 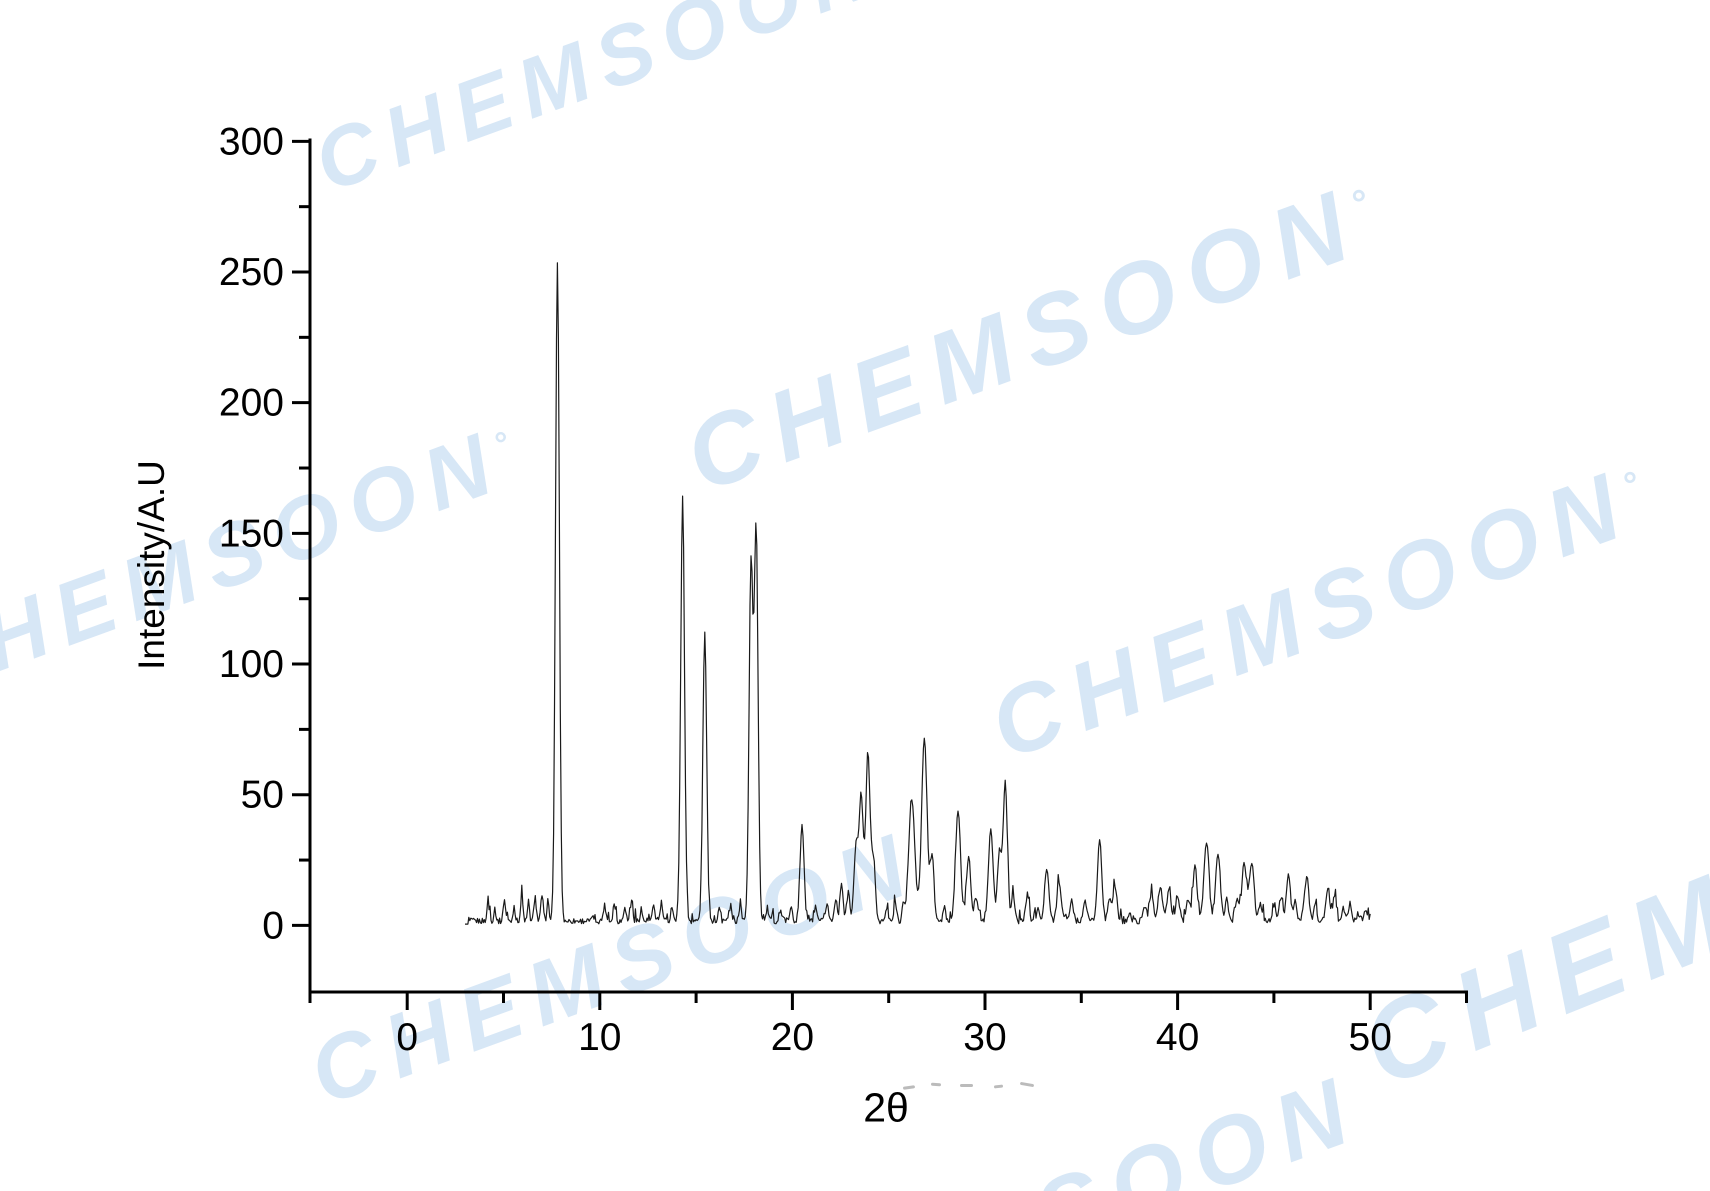 What do you see at coordinates (886, 1107) in the screenshot?
I see `x-axis-title: 2θ` at bounding box center [886, 1107].